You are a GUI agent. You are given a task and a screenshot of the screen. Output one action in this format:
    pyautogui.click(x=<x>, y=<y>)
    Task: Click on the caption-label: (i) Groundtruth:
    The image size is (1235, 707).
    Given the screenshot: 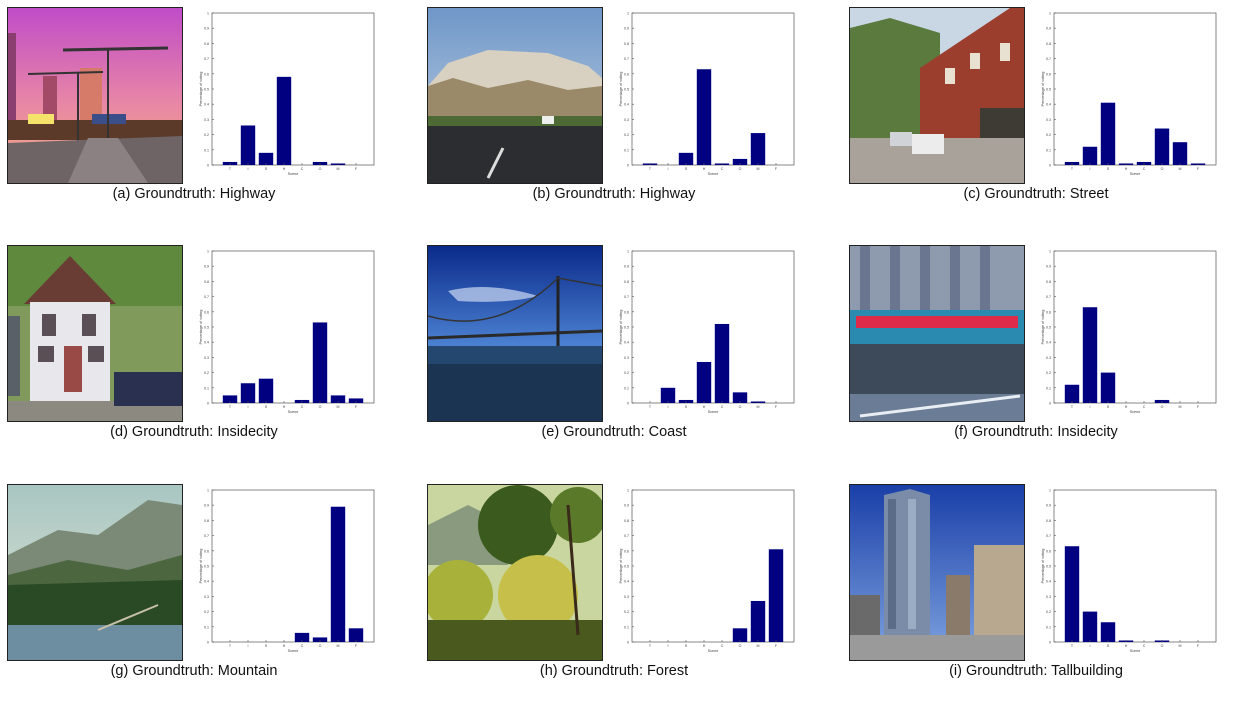 What is the action you would take?
    pyautogui.click(x=1000, y=671)
    